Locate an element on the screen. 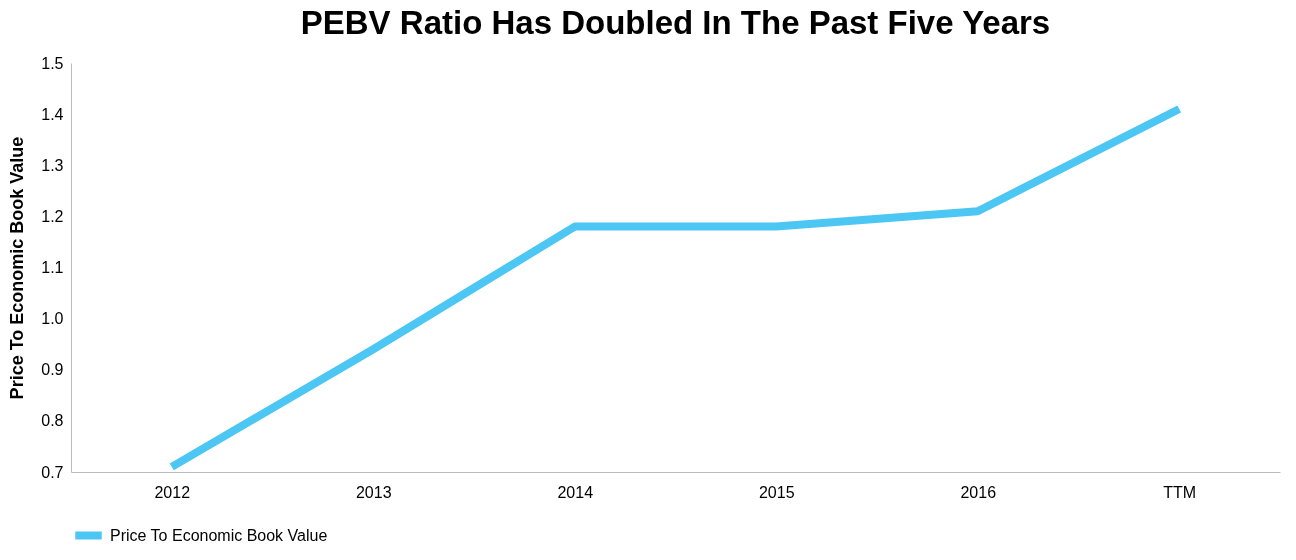 The image size is (1296, 560). x-tick-label: 2012 is located at coordinates (172, 492).